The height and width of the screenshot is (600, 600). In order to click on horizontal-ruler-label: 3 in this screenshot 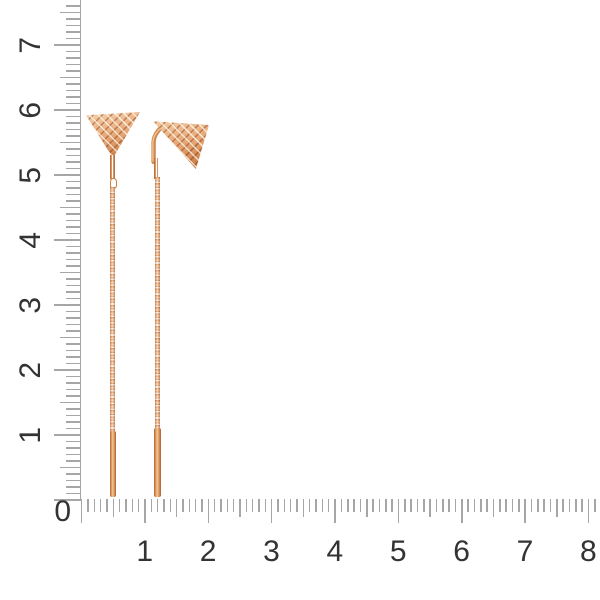, I will do `click(272, 551)`.